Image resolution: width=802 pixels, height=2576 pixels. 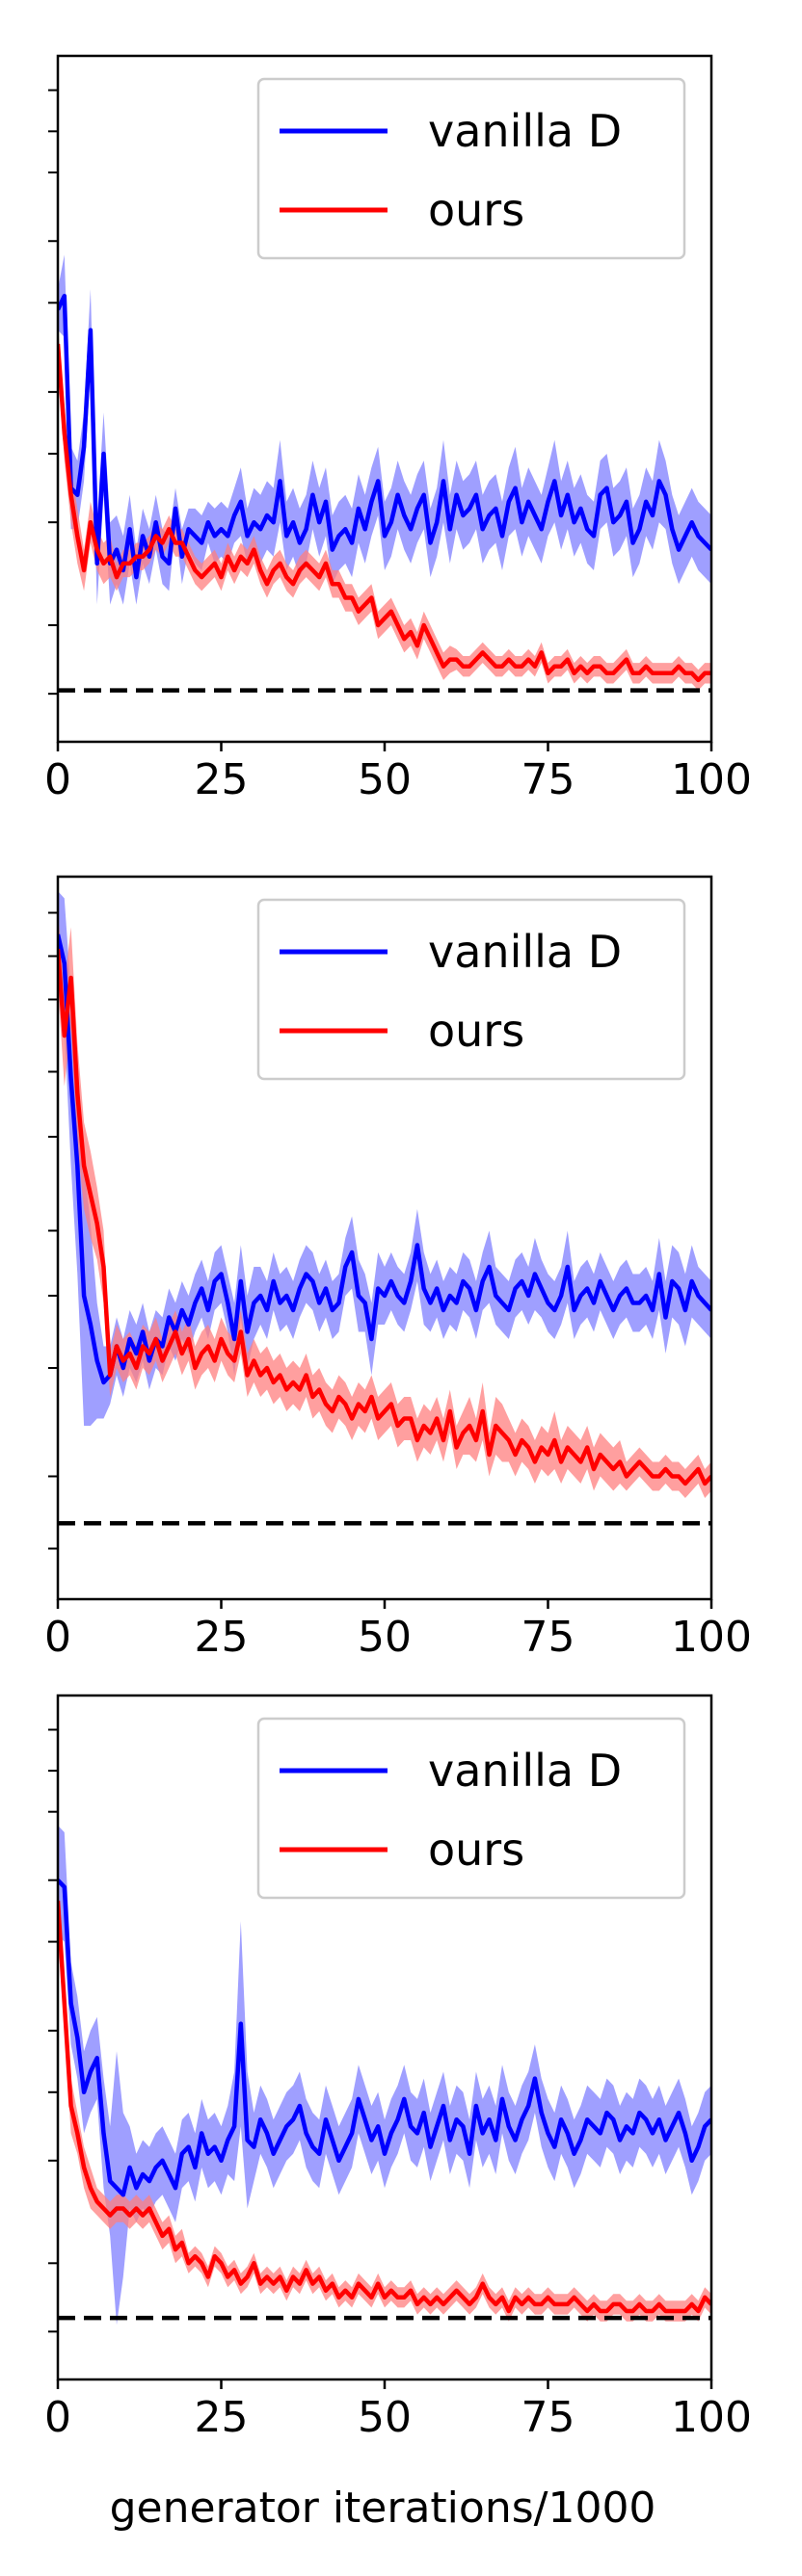 I want to click on series-band-vanilla-d, so click(x=384, y=429).